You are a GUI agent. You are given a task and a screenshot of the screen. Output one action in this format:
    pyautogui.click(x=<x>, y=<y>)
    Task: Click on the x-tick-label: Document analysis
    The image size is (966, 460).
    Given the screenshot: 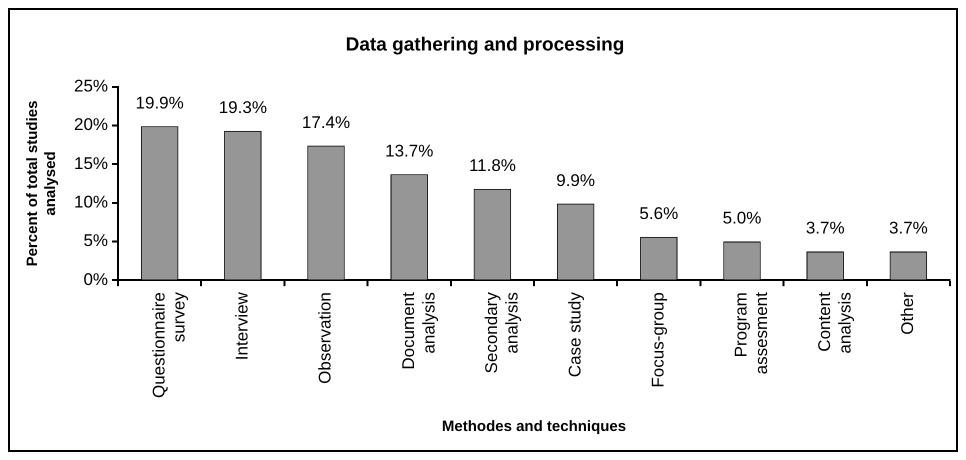 What is the action you would take?
    pyautogui.click(x=418, y=331)
    